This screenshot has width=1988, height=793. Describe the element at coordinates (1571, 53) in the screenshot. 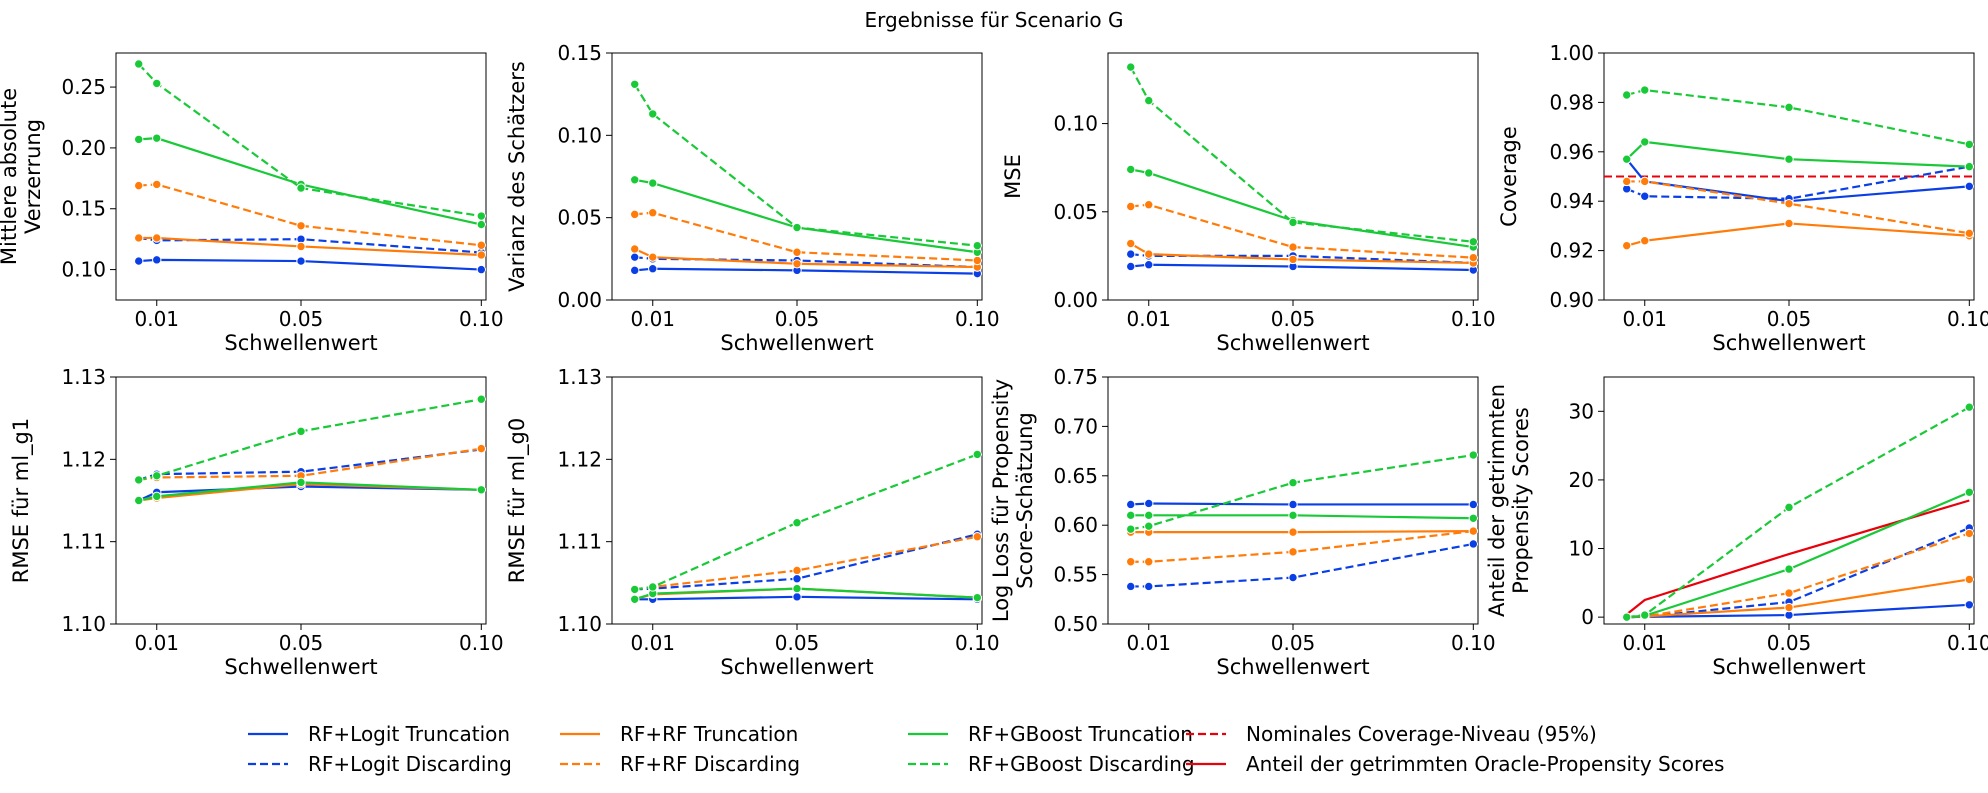

I see `y-tick-label: 1.00` at that location.